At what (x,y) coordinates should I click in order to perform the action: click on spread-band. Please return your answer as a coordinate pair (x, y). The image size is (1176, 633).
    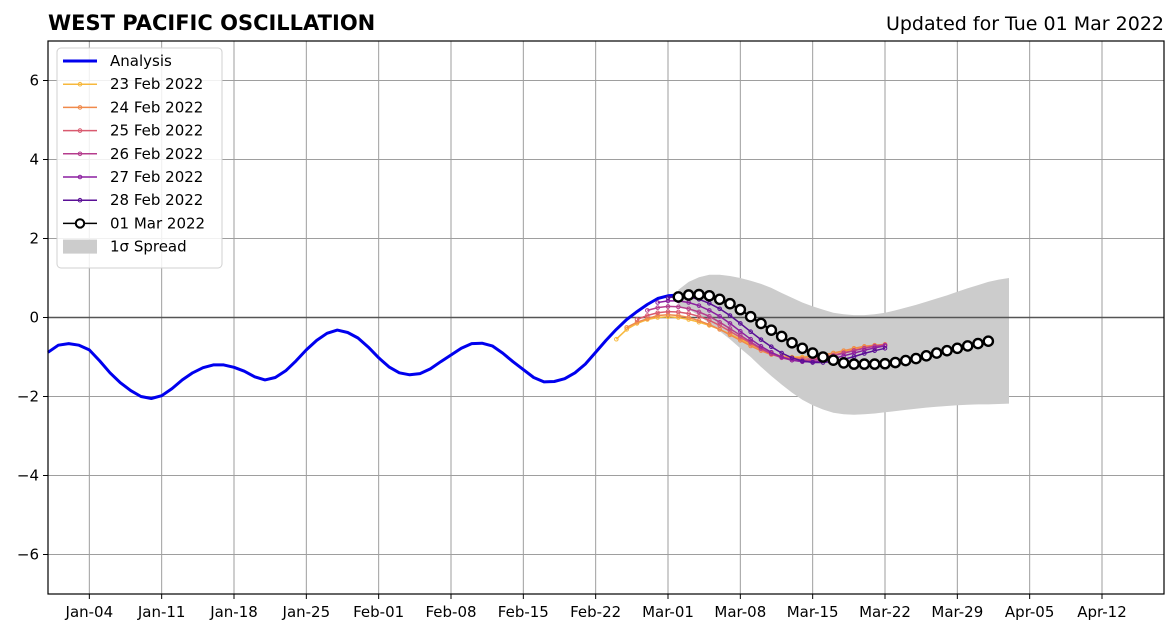
    Looking at the image, I should click on (843, 344).